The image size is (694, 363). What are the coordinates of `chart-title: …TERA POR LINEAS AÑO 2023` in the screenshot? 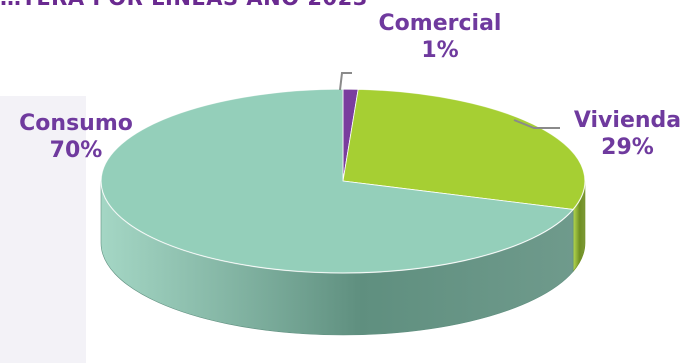 It's located at (347, 7).